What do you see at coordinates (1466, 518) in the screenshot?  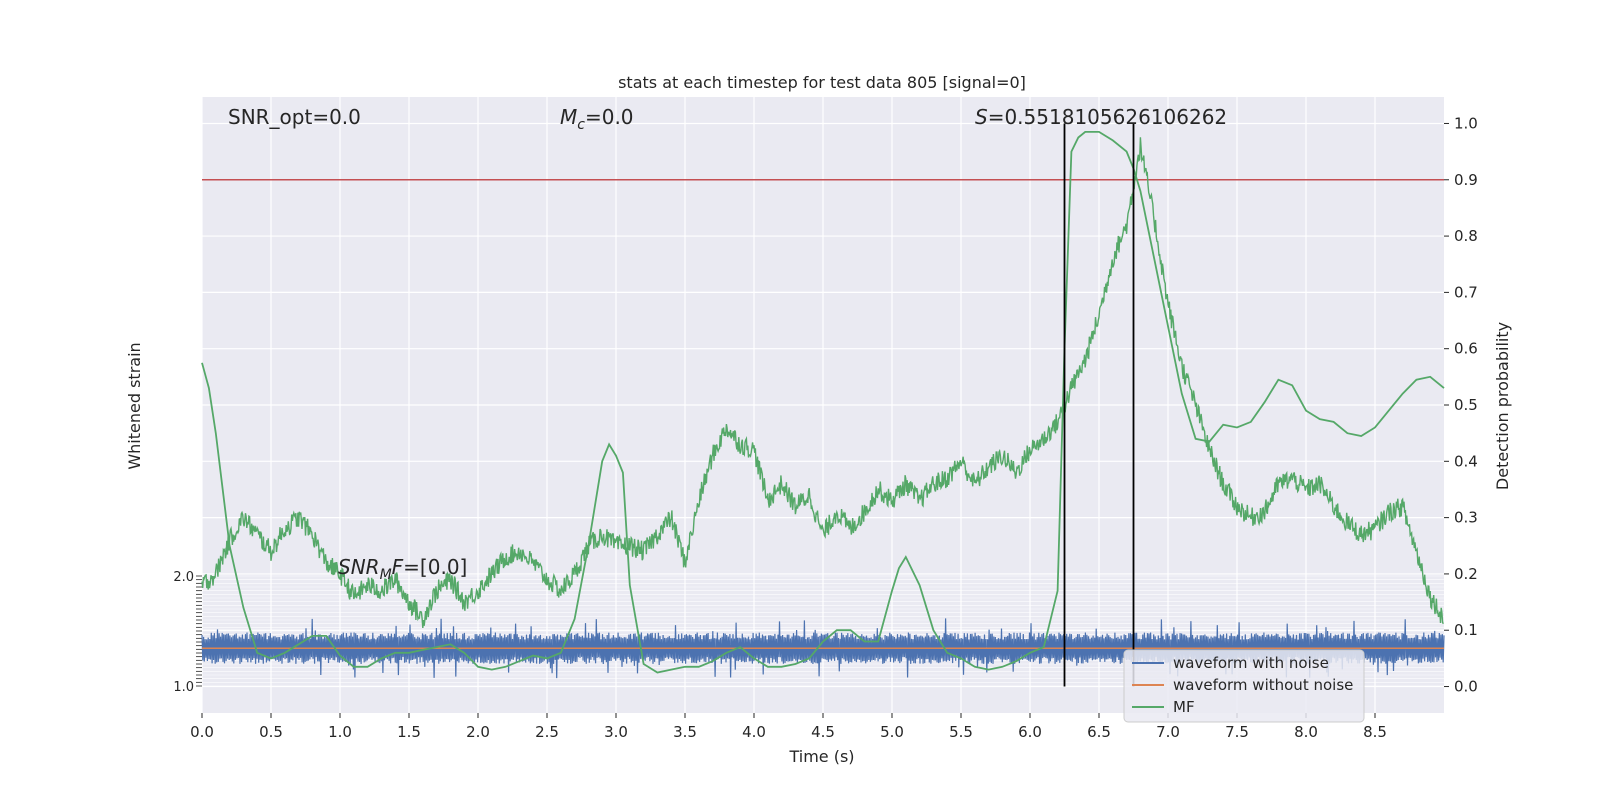 I see `right-tick-label: 0.3` at bounding box center [1466, 518].